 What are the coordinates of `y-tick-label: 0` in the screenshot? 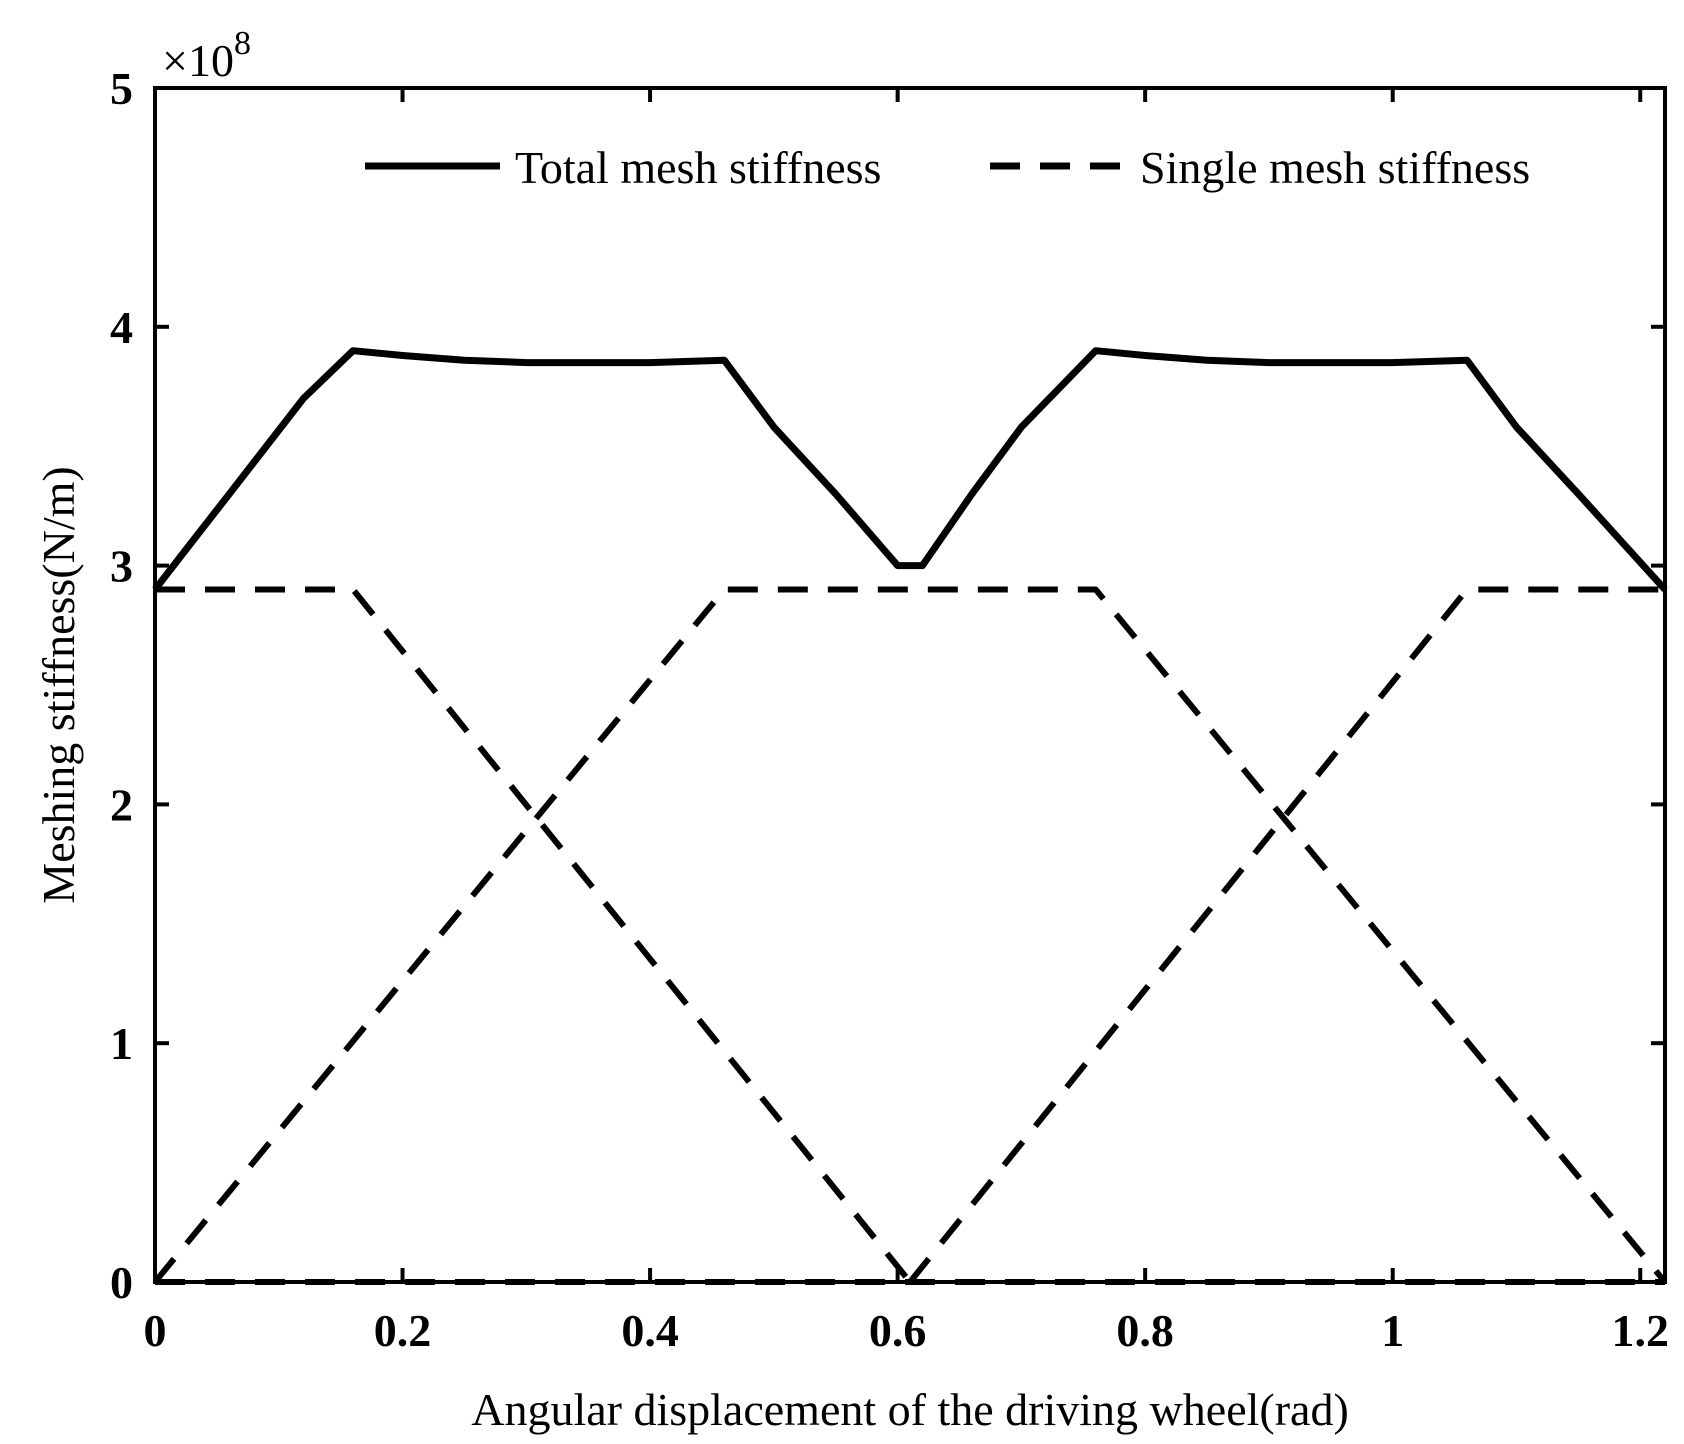 It's located at (121, 1282).